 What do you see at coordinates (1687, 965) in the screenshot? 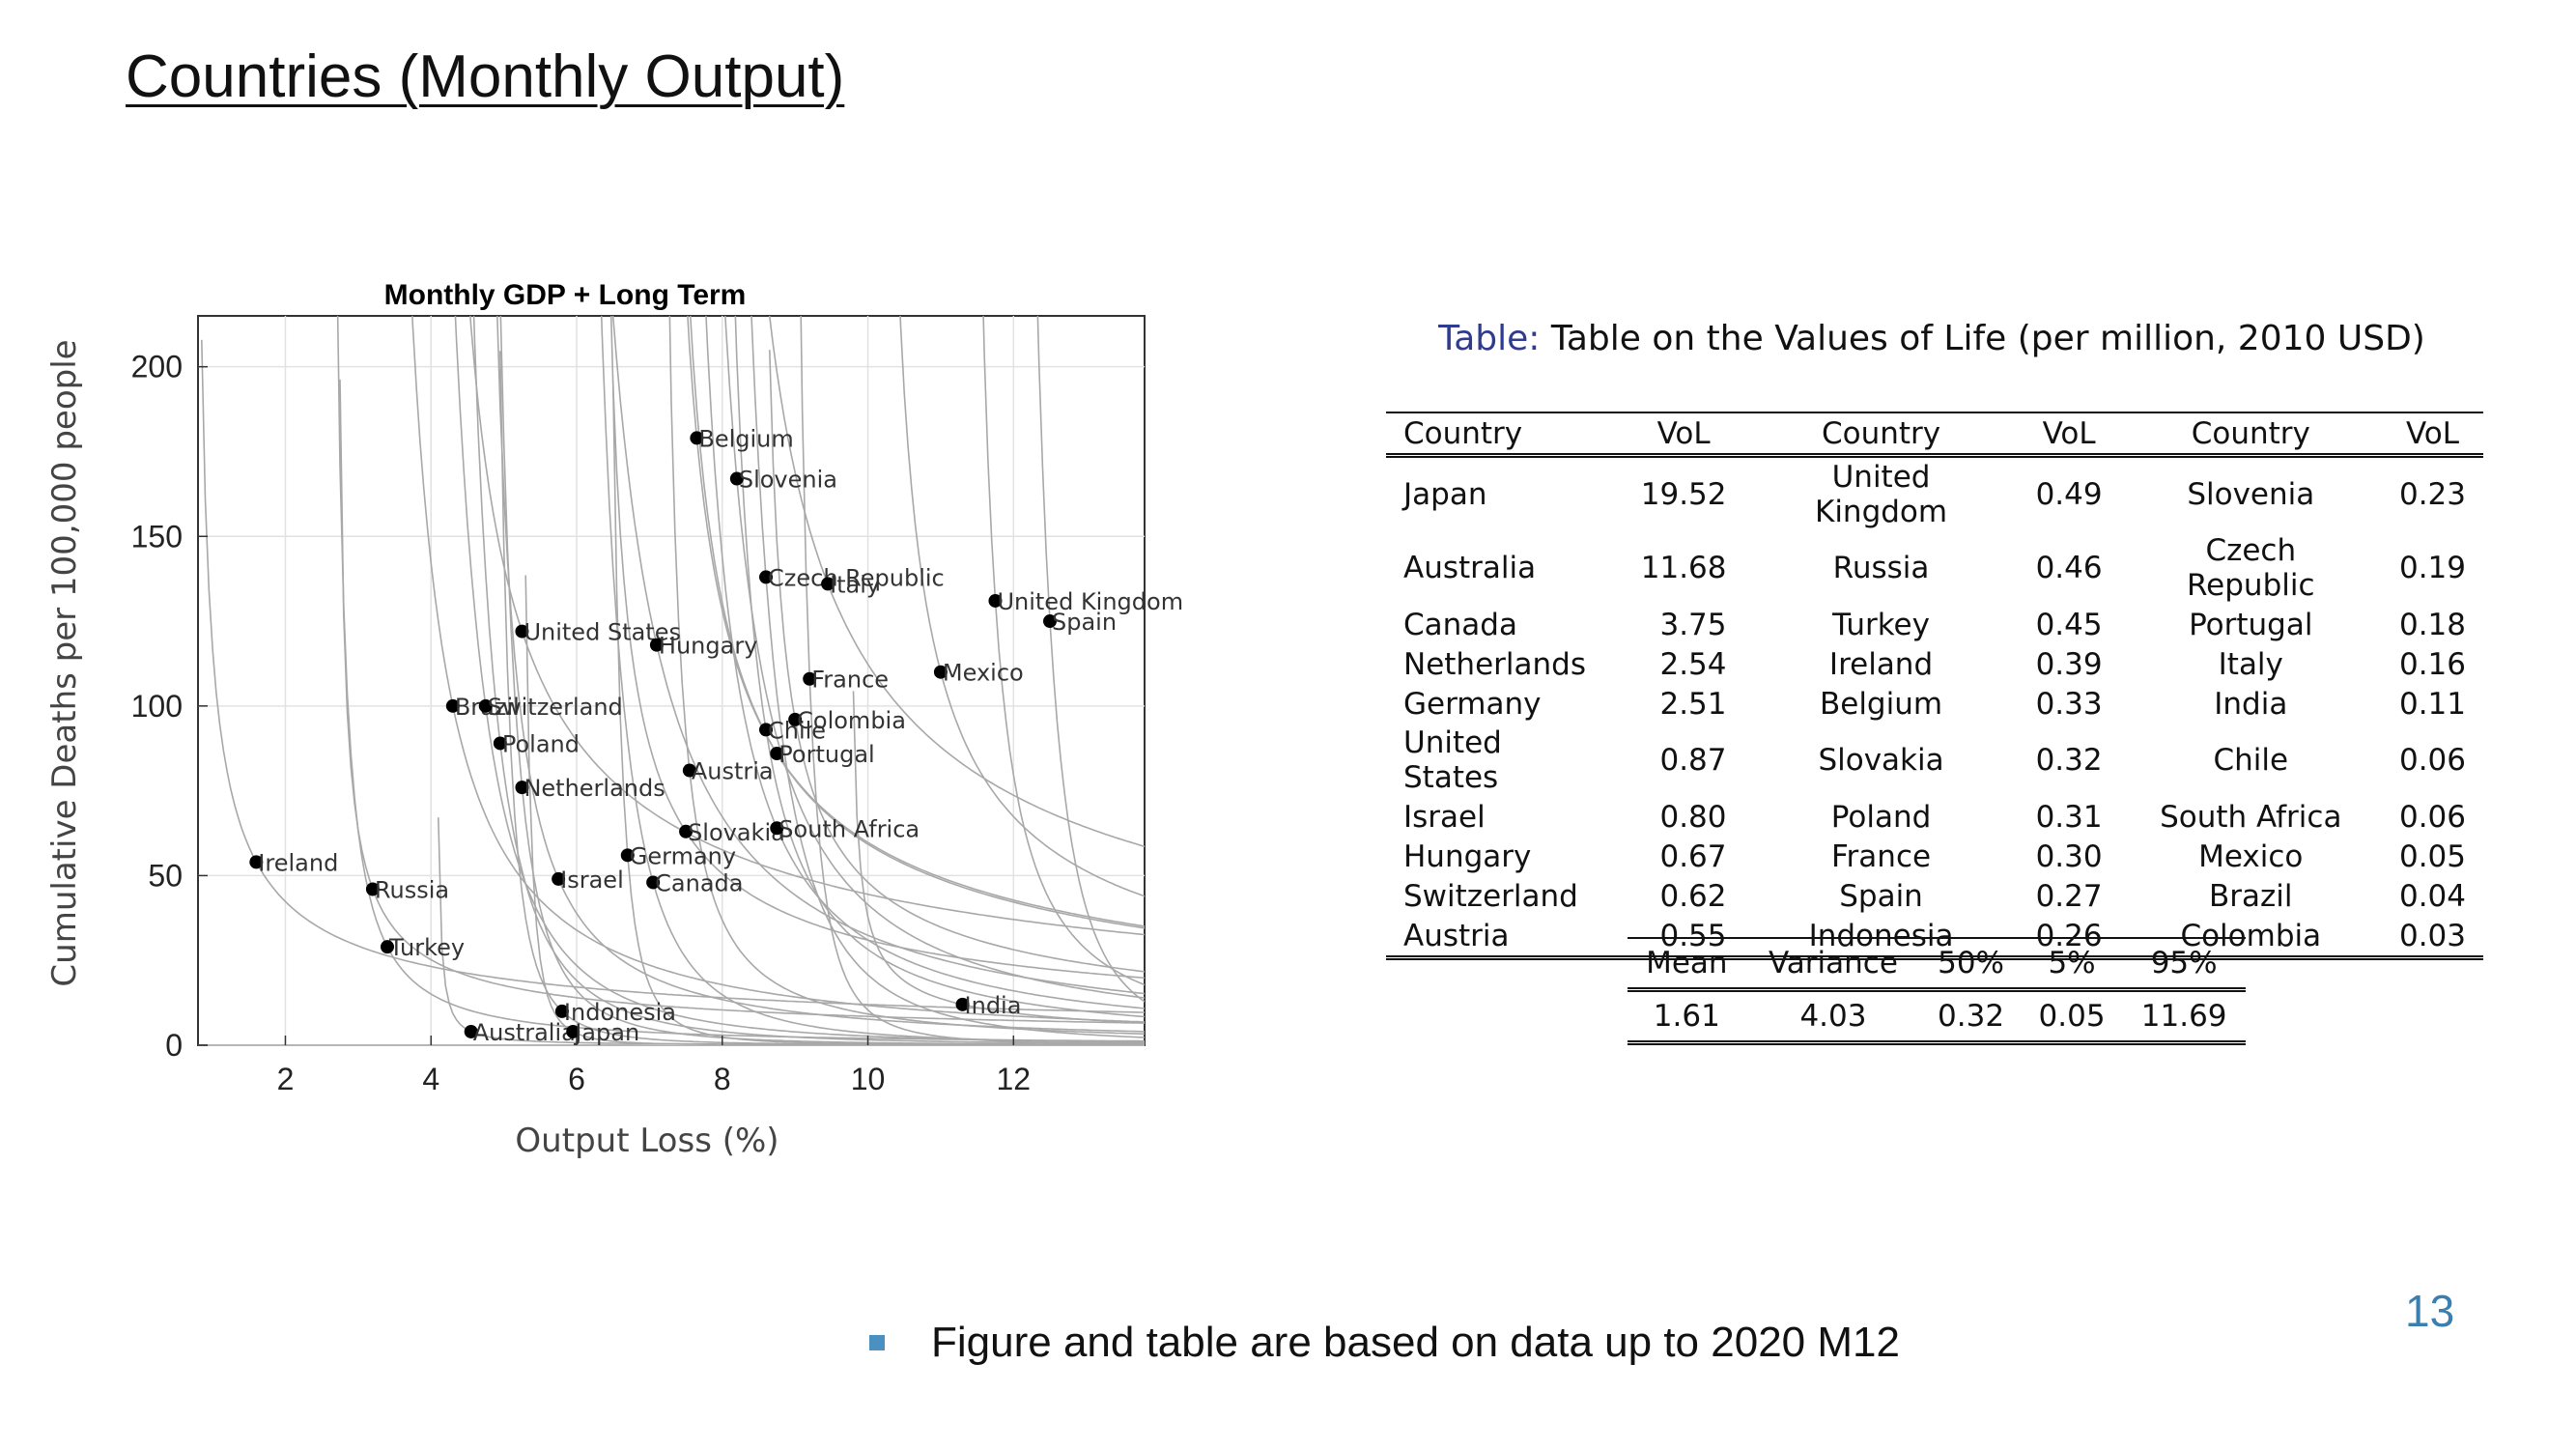
I see `stats-header-cell: Mean` at bounding box center [1687, 965].